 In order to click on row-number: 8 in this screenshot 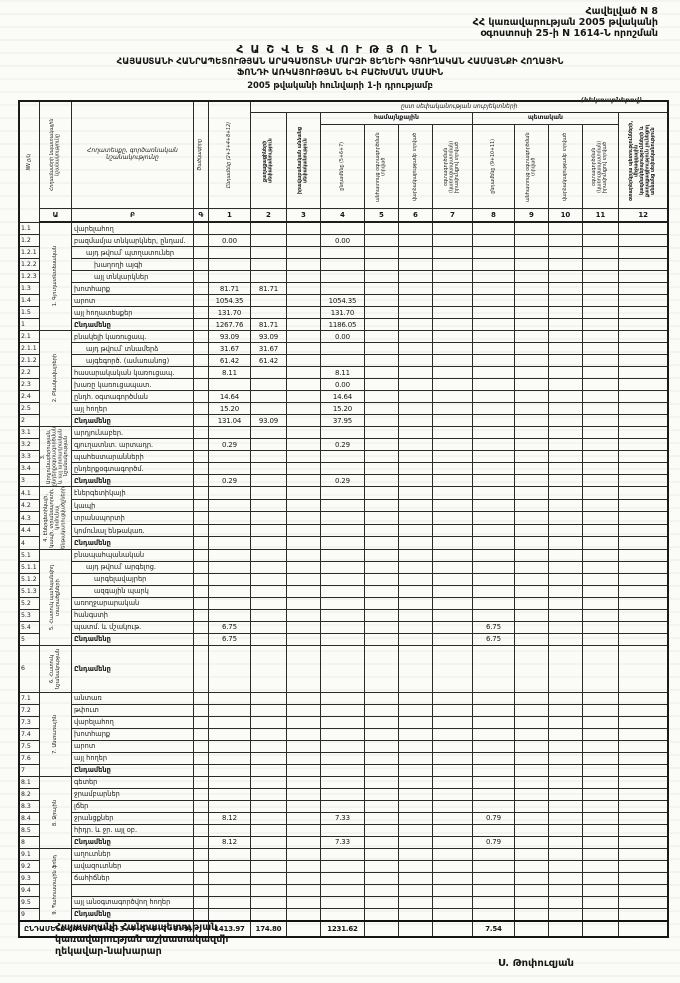, I will do `click(29, 842)`.